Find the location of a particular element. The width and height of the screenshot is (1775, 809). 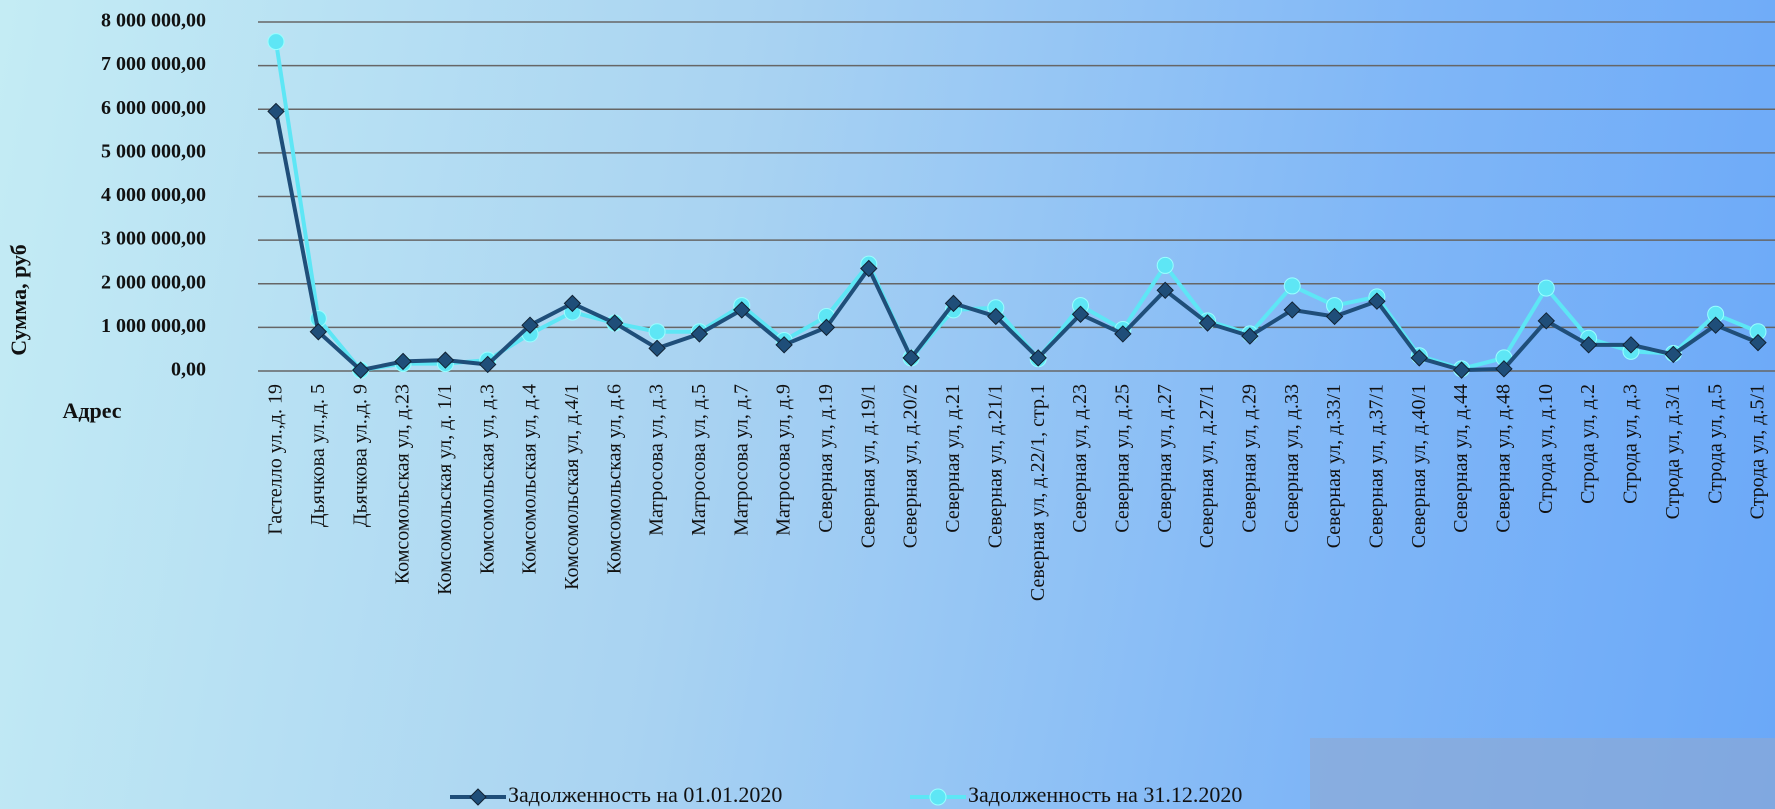

x-tick-label: Комсомольская ул, д.4 is located at coordinates (530, 479).